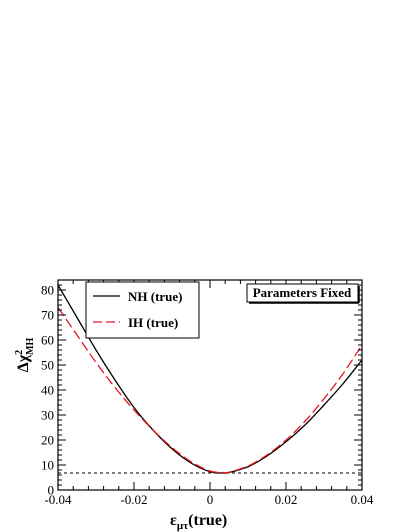 The width and height of the screenshot is (411, 532). Describe the element at coordinates (19, 352) in the screenshot. I see `y-axis-title-sup: 2` at that location.